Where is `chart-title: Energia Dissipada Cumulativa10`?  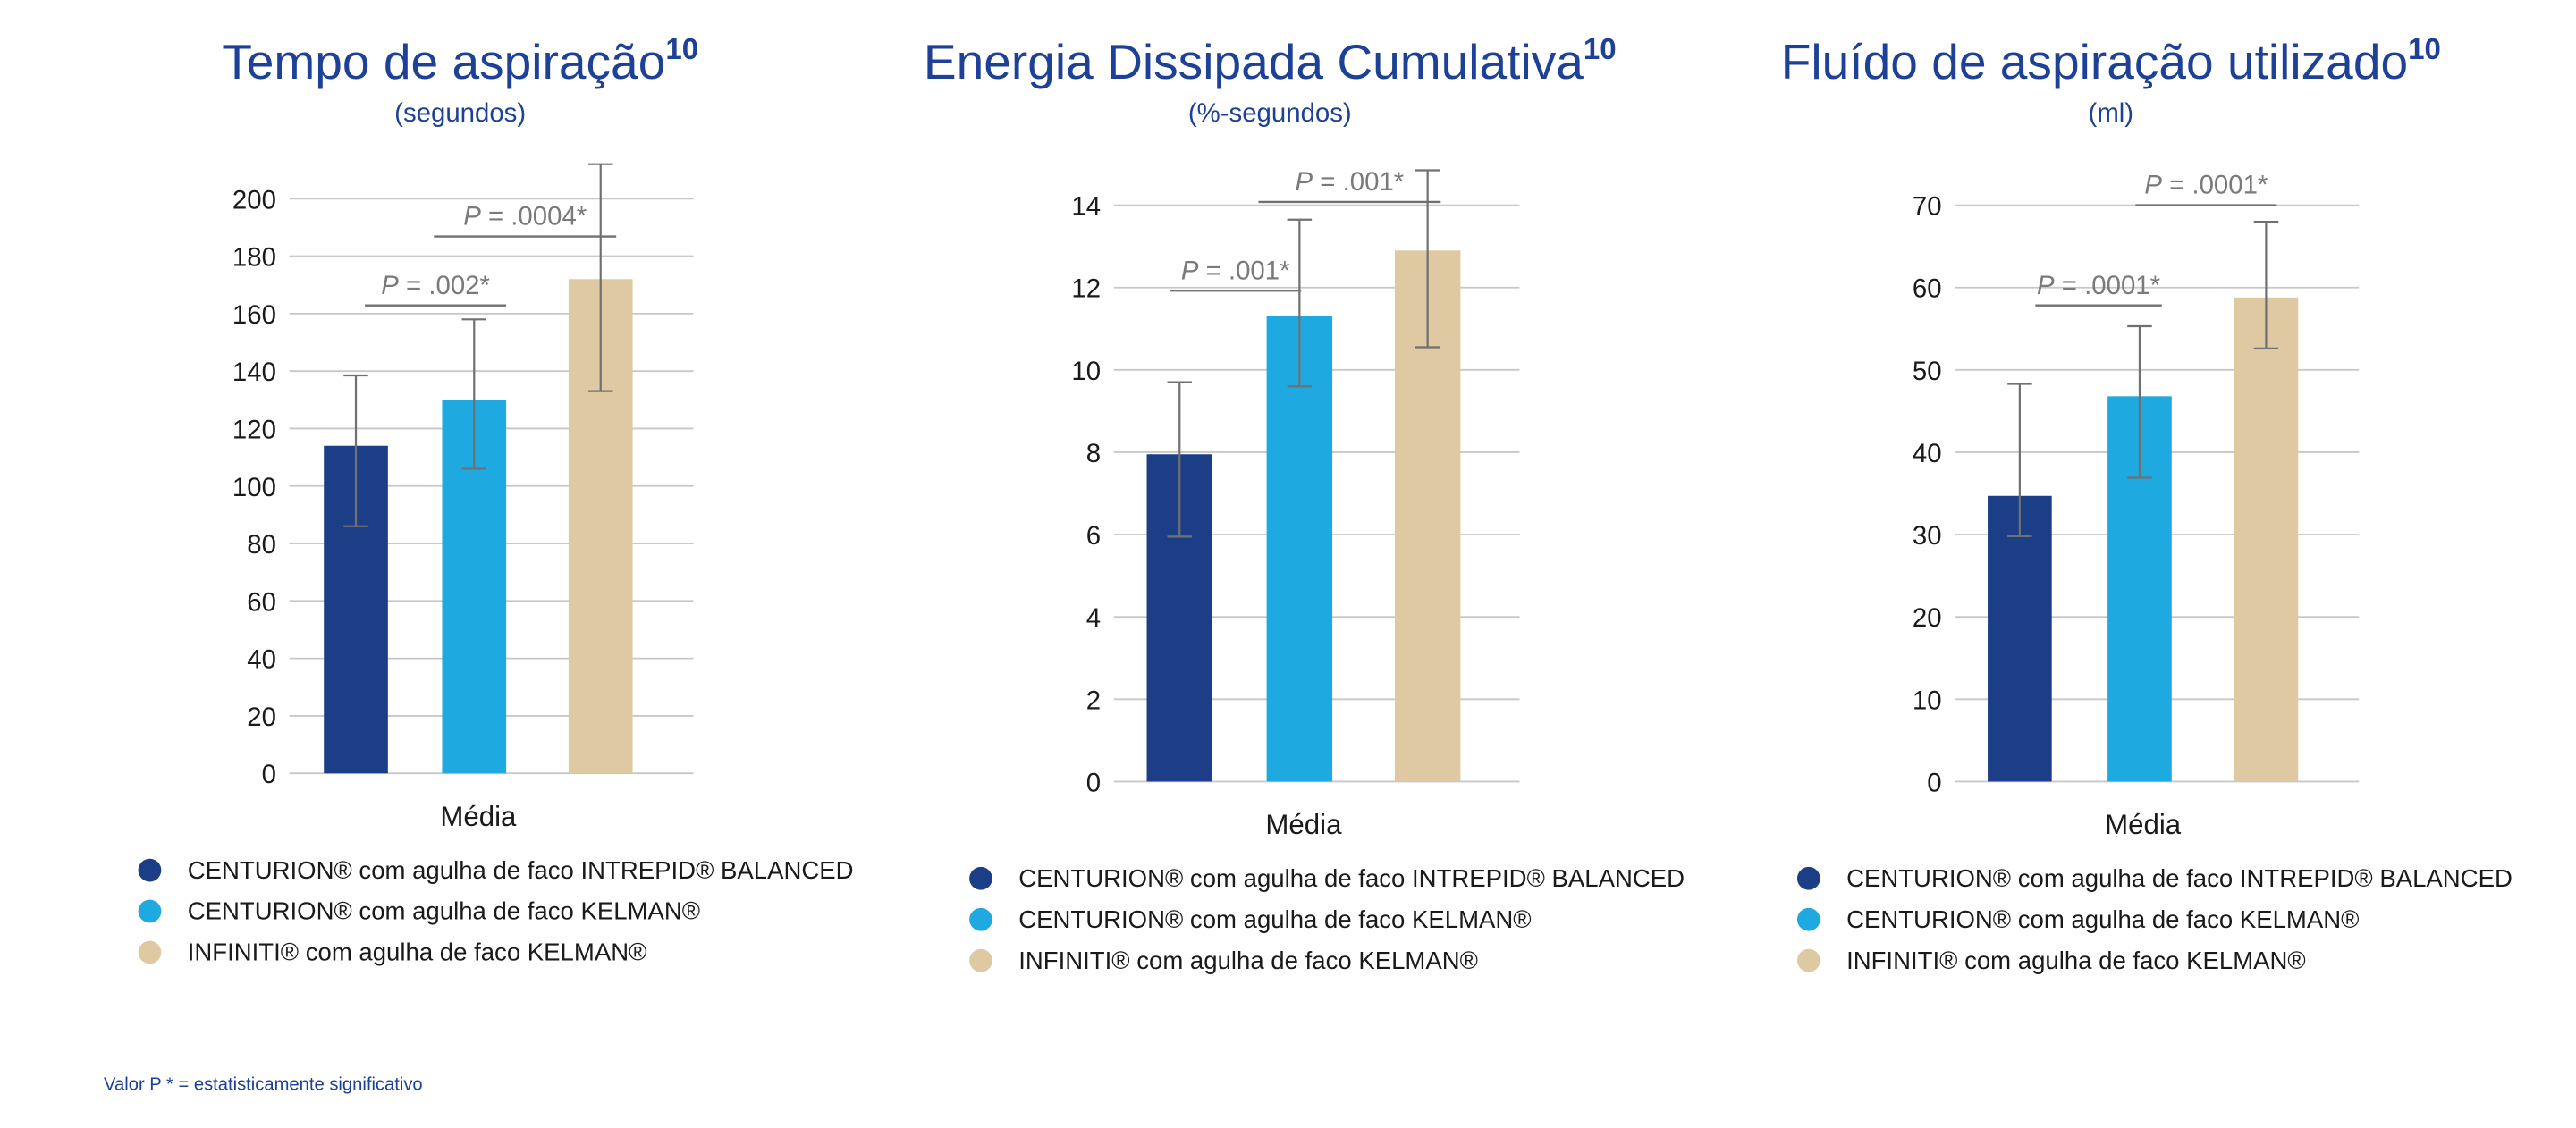
chart-title: Energia Dissipada Cumulativa10 is located at coordinates (1270, 61).